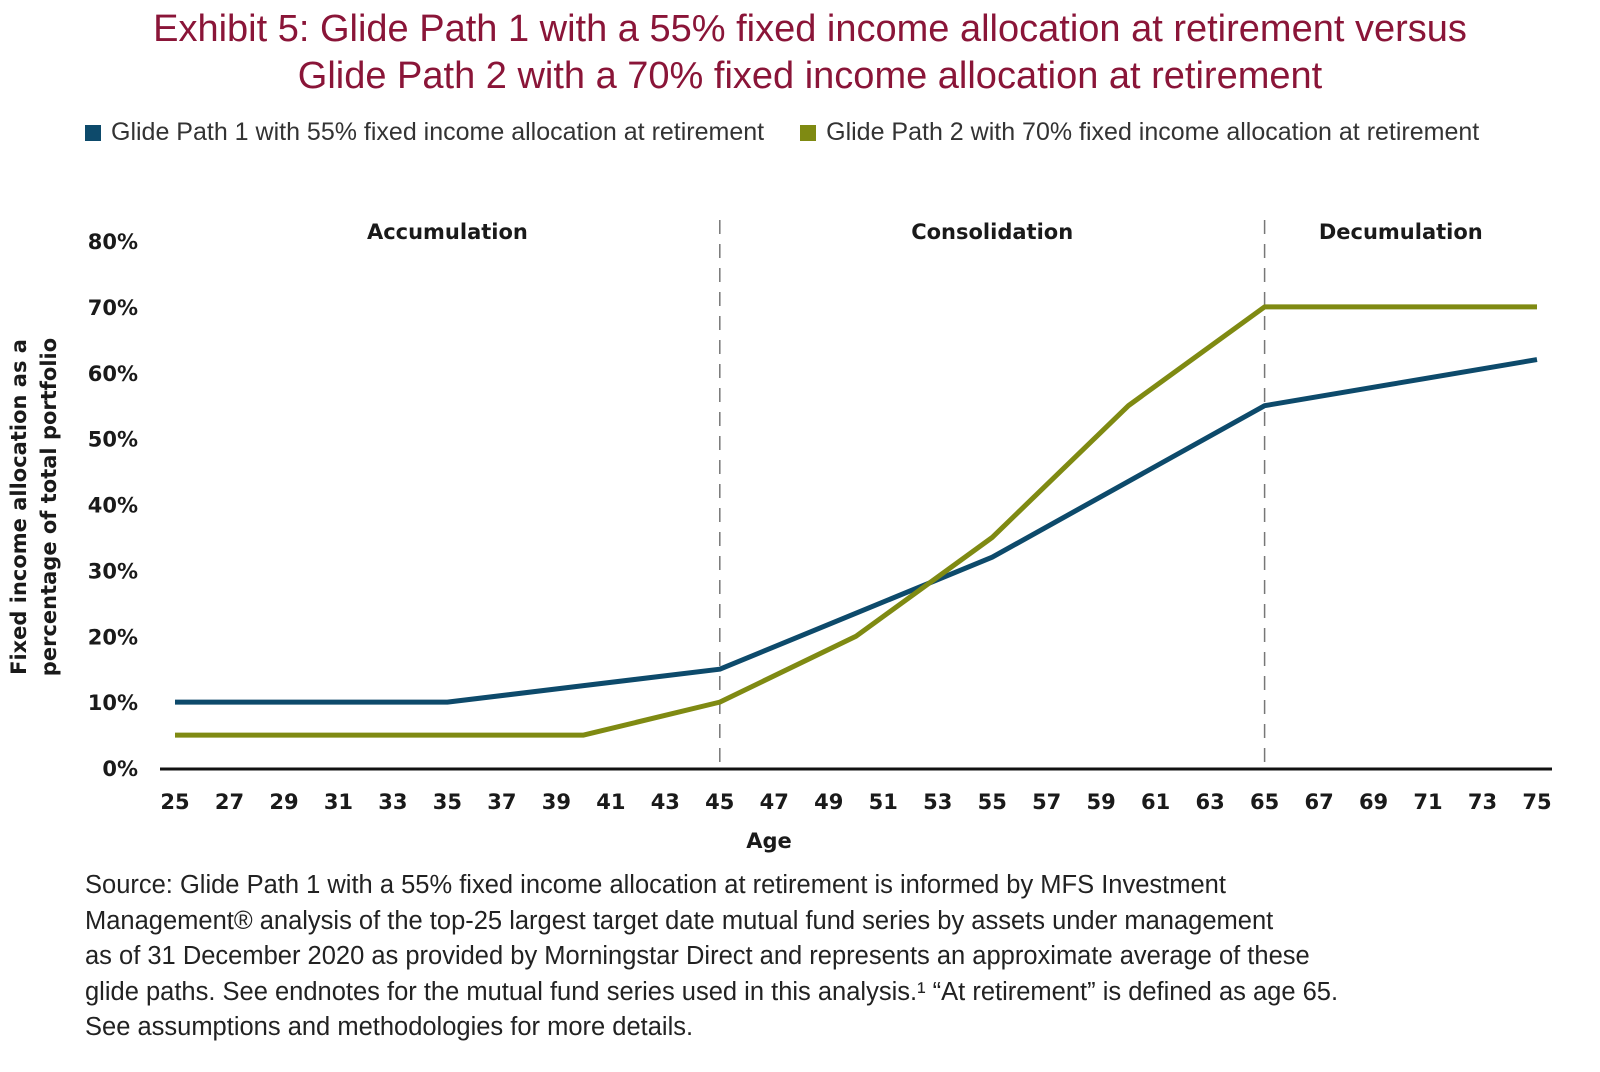  Describe the element at coordinates (113, 440) in the screenshot. I see `y-tick-label: 50%` at that location.